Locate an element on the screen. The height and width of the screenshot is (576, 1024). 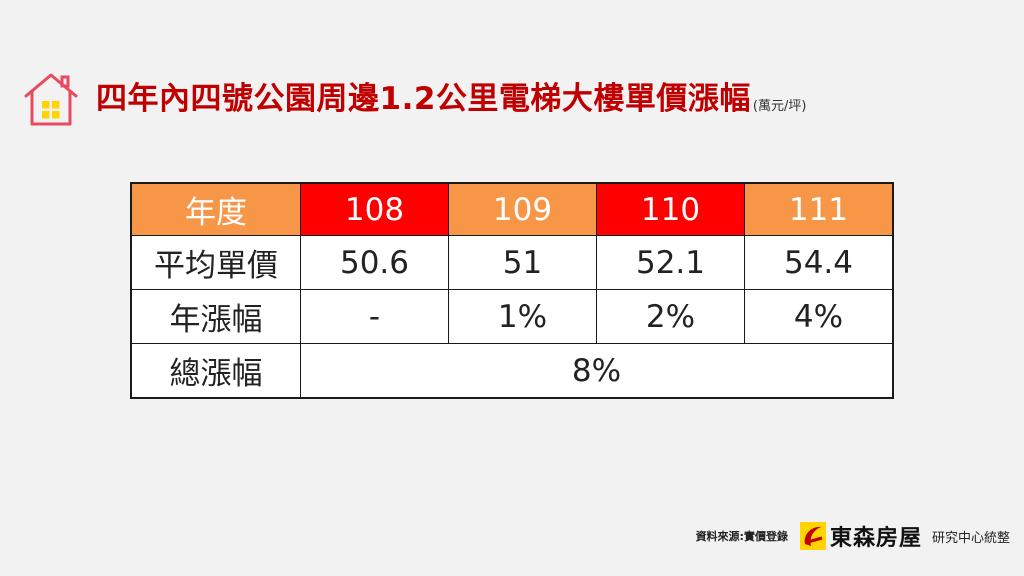
table-row: 平均單價 50.6 51 52.1 54.4 is located at coordinates (512, 262).